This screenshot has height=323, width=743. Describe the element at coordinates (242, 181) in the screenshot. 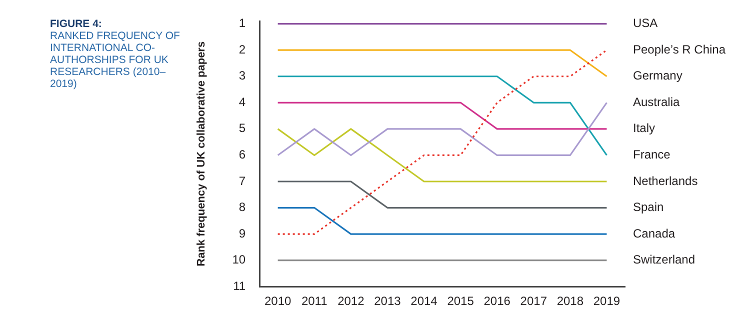

I see `y-tick-label: 7` at that location.